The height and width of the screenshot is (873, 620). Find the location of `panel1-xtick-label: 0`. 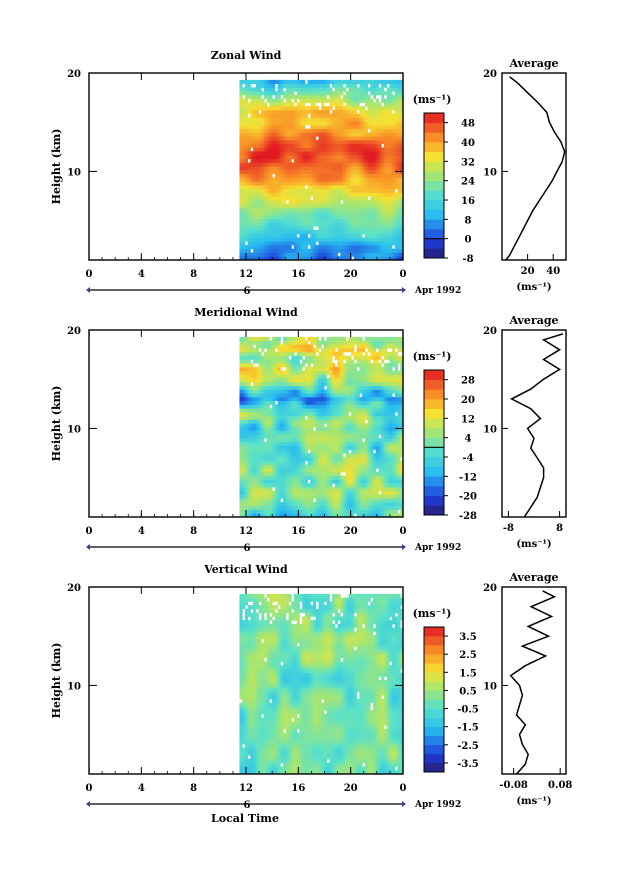

panel1-xtick-label: 0 is located at coordinates (89, 274).